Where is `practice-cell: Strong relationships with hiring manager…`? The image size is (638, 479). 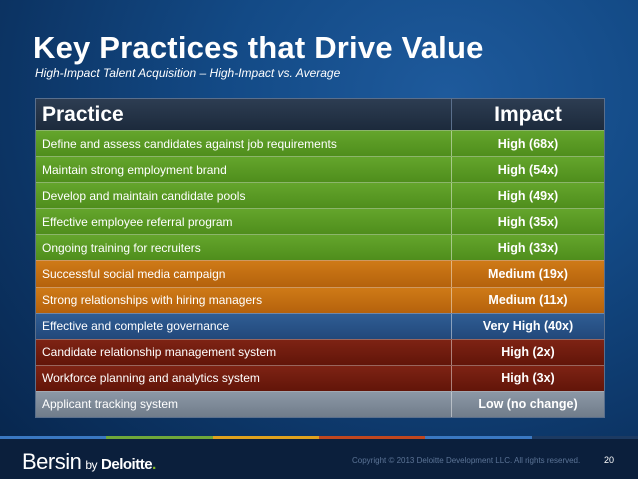
practice-cell: Strong relationships with hiring manager… is located at coordinates (244, 300).